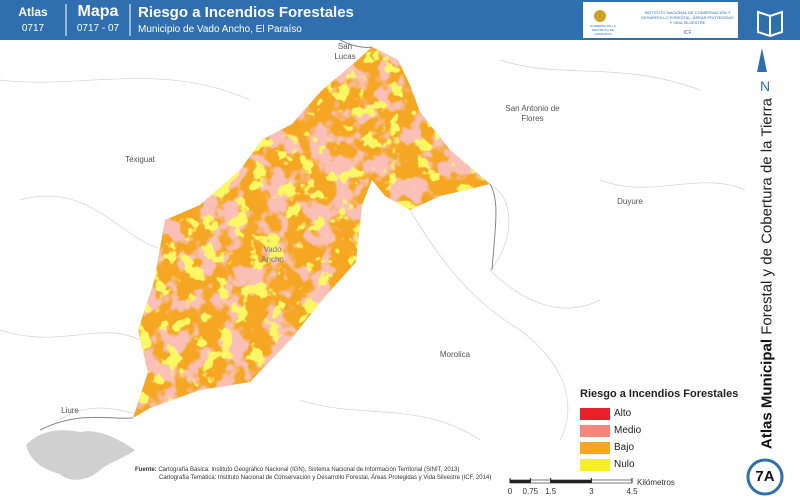  What do you see at coordinates (624, 464) in the screenshot?
I see `legend-label: Nulo` at bounding box center [624, 464].